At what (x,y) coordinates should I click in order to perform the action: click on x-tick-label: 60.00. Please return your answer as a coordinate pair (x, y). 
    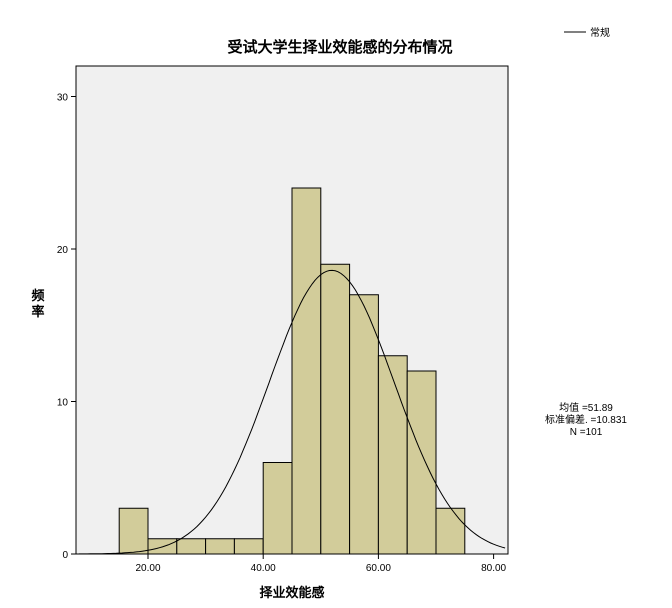
    Looking at the image, I should click on (378, 568).